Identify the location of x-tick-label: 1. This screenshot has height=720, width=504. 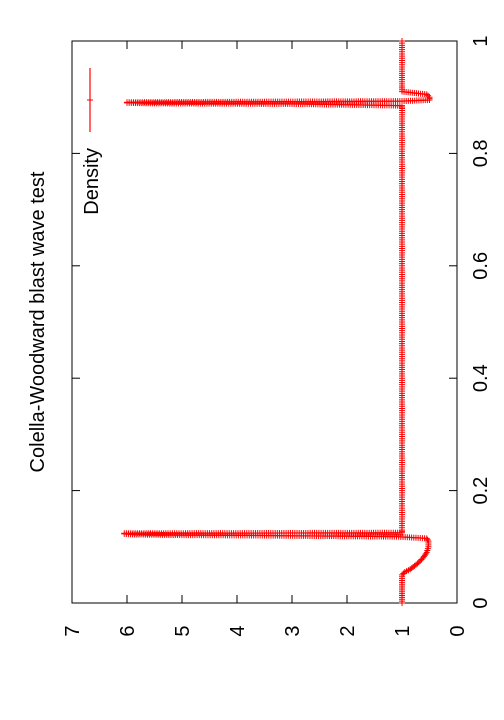
(481, 40).